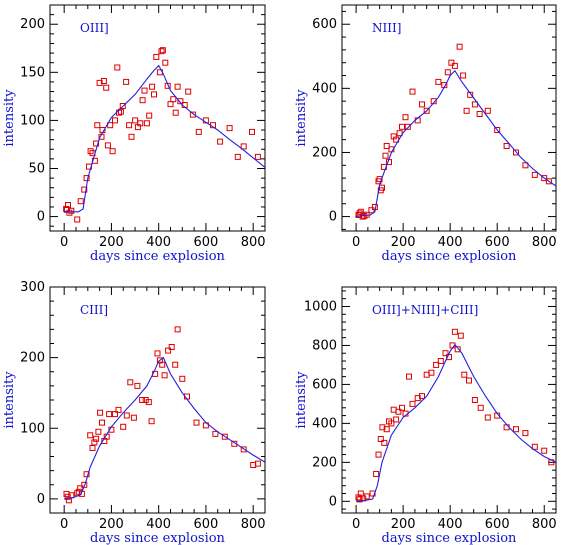 This screenshot has height=545, width=561. Describe the element at coordinates (32, 72) in the screenshot. I see `y-tick-label: 150` at that location.